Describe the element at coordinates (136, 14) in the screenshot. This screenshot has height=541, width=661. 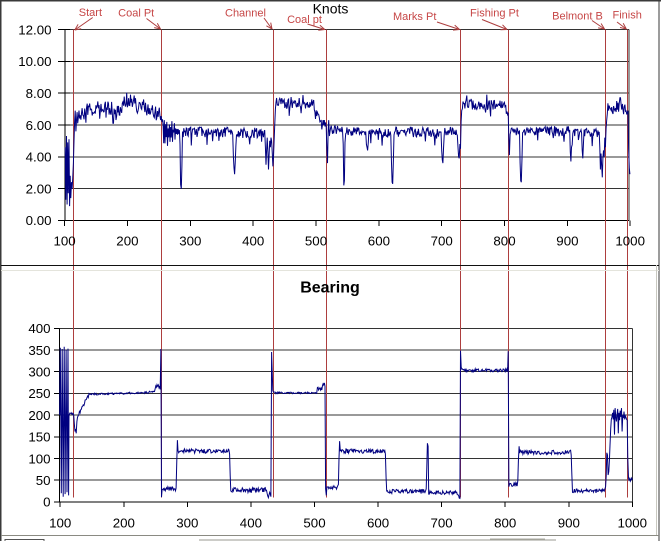
I see `svg-text: Coal Pt` at that location.